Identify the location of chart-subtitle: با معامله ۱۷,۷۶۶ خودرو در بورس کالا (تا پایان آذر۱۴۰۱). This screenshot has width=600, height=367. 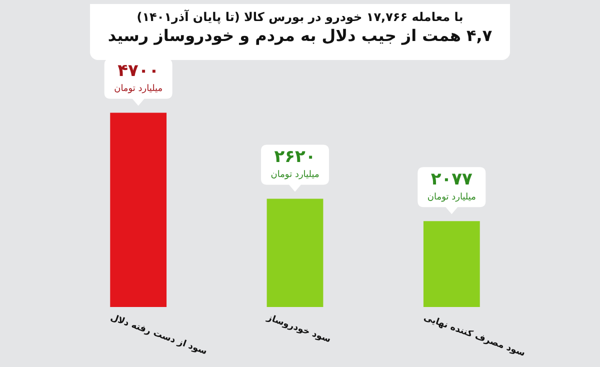
(300, 17).